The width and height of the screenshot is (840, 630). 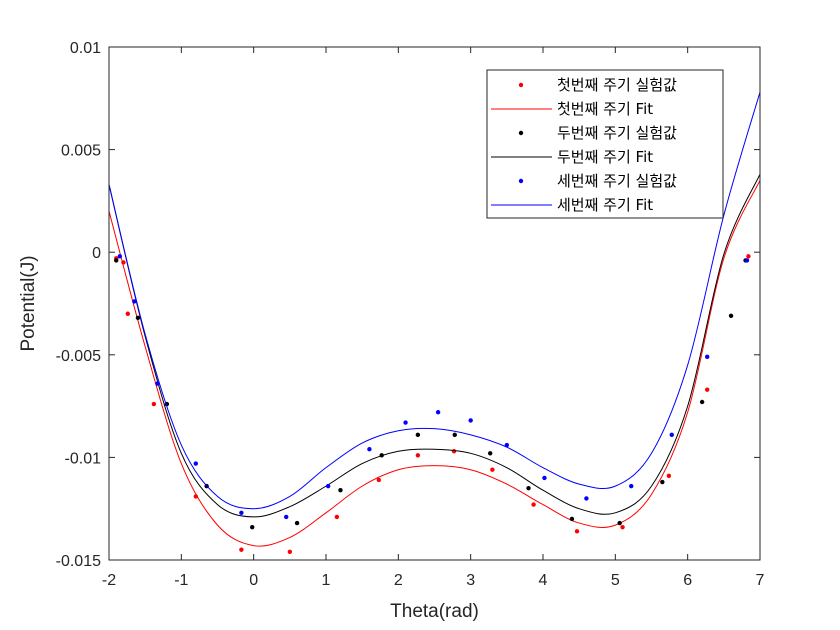 What do you see at coordinates (398, 580) in the screenshot?
I see `x-tick-label: 2` at bounding box center [398, 580].